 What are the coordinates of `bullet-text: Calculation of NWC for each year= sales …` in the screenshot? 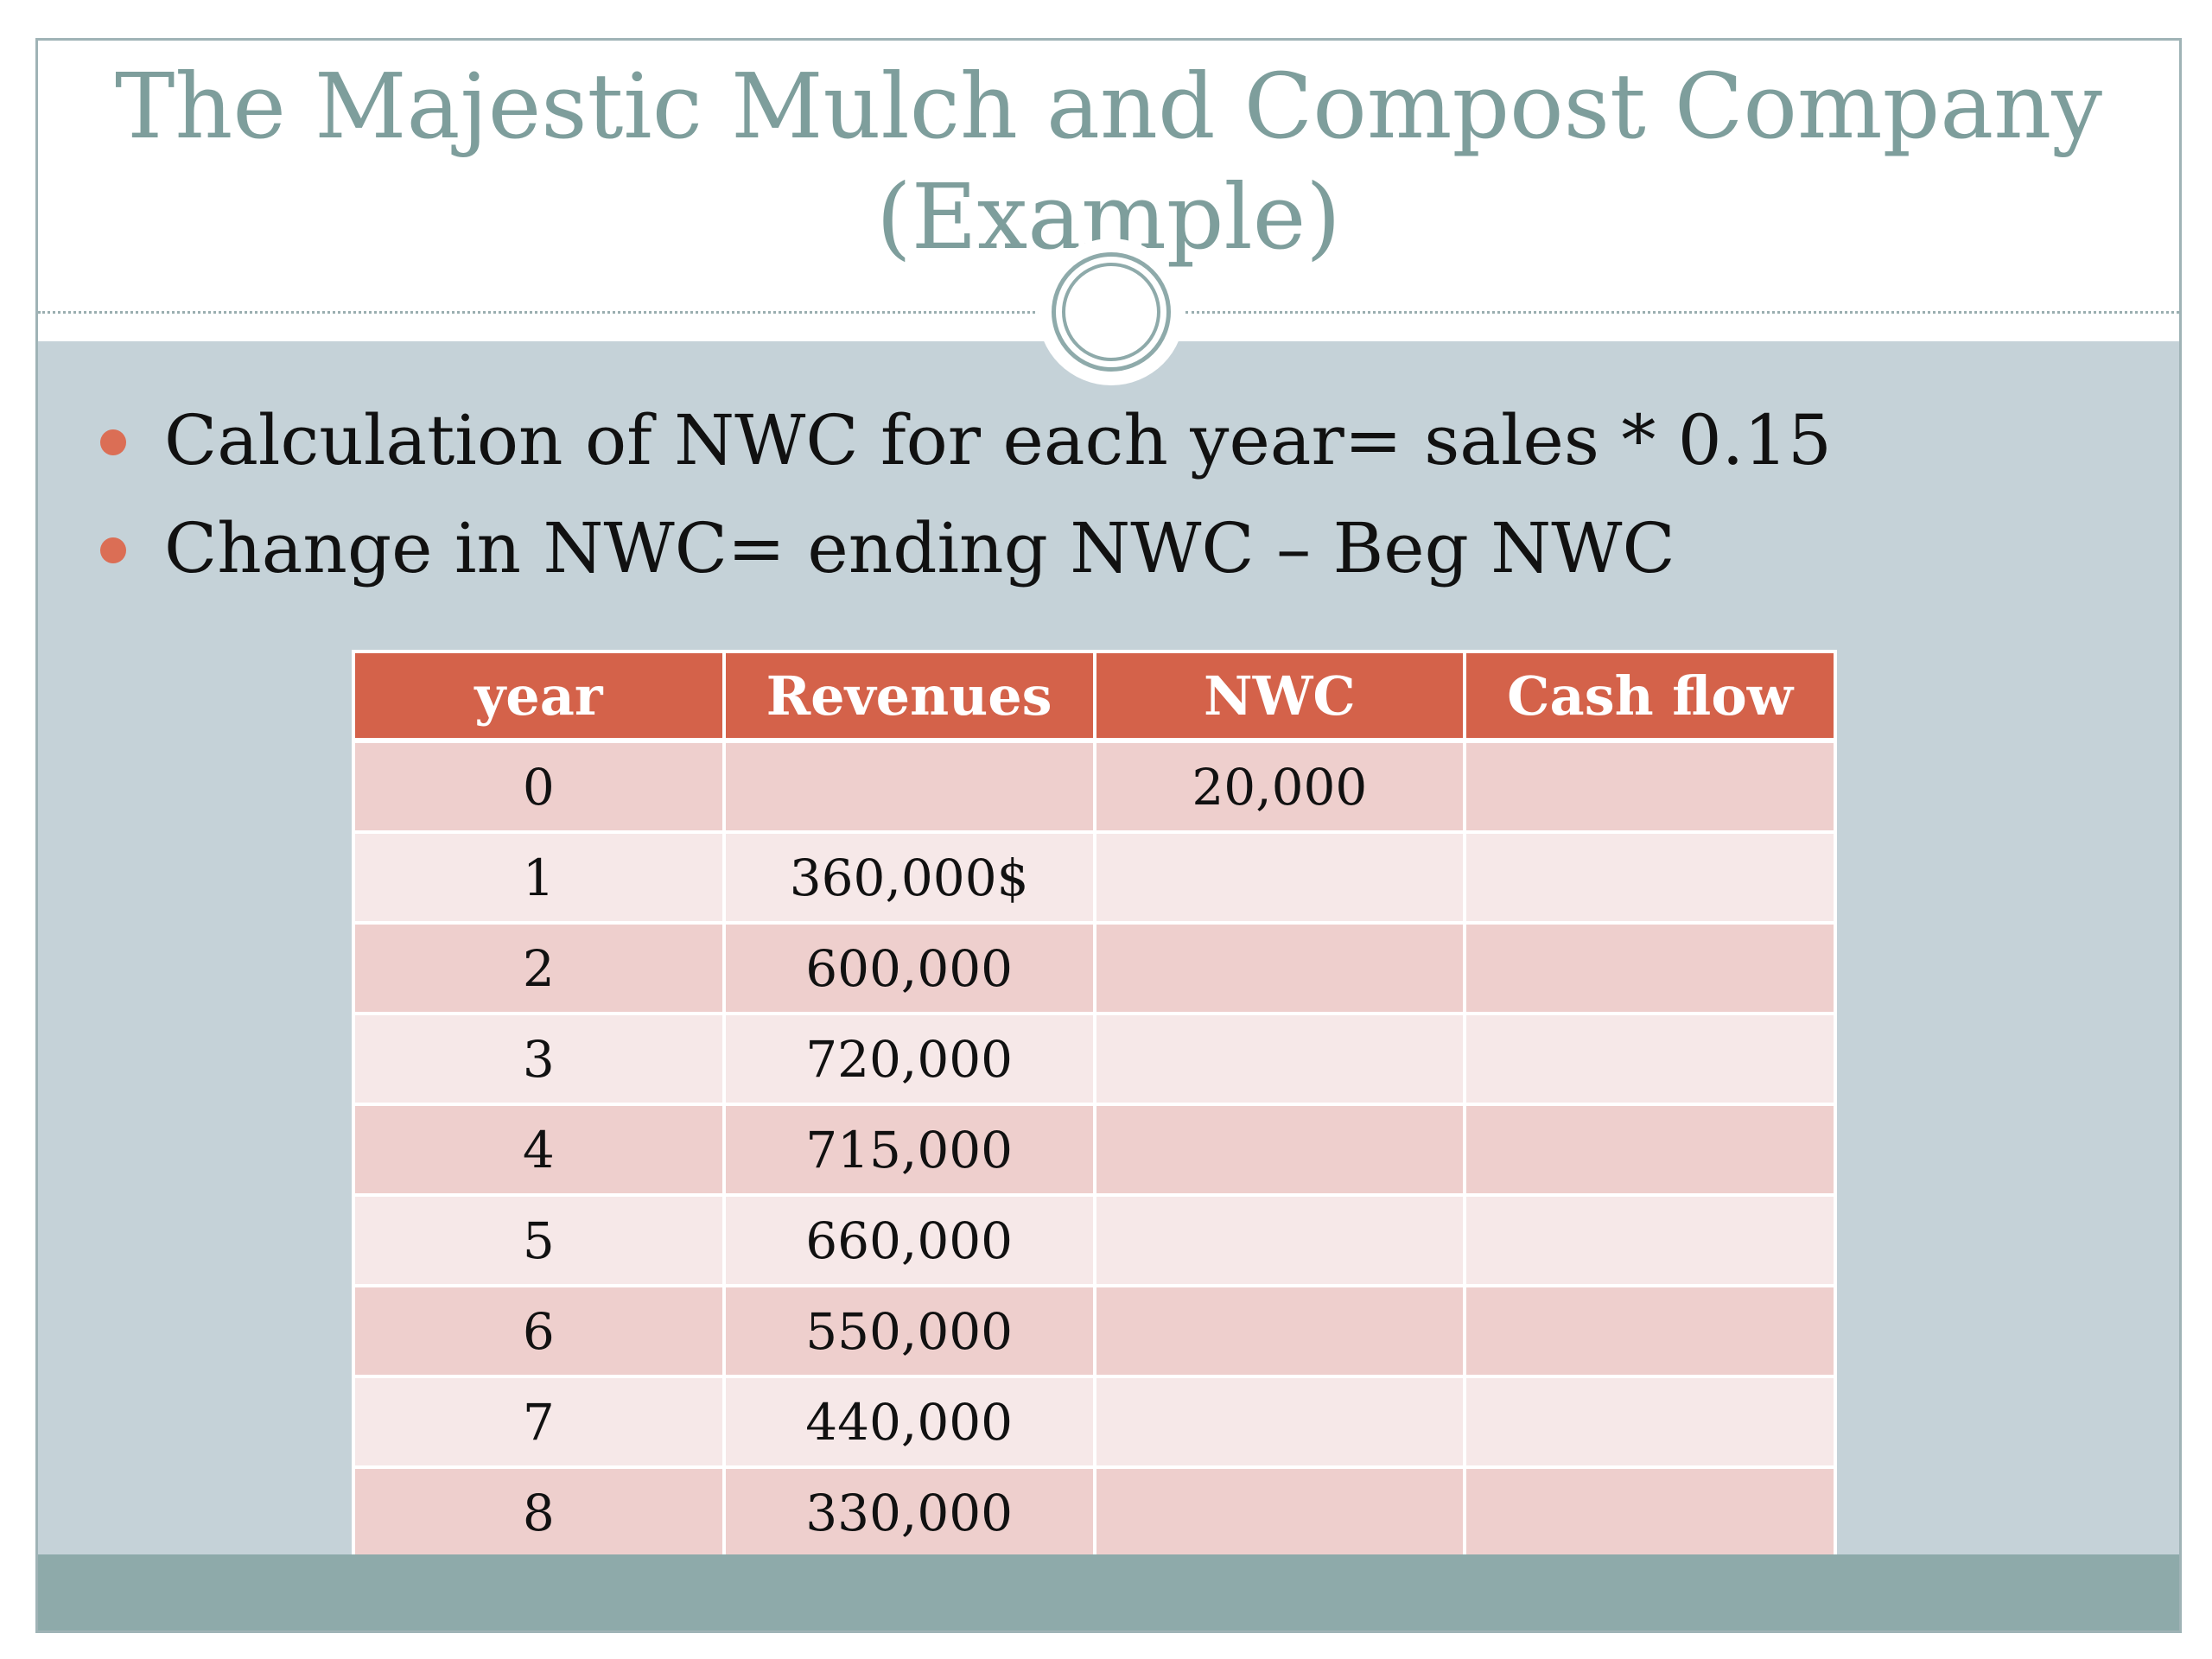 It's located at (998, 440).